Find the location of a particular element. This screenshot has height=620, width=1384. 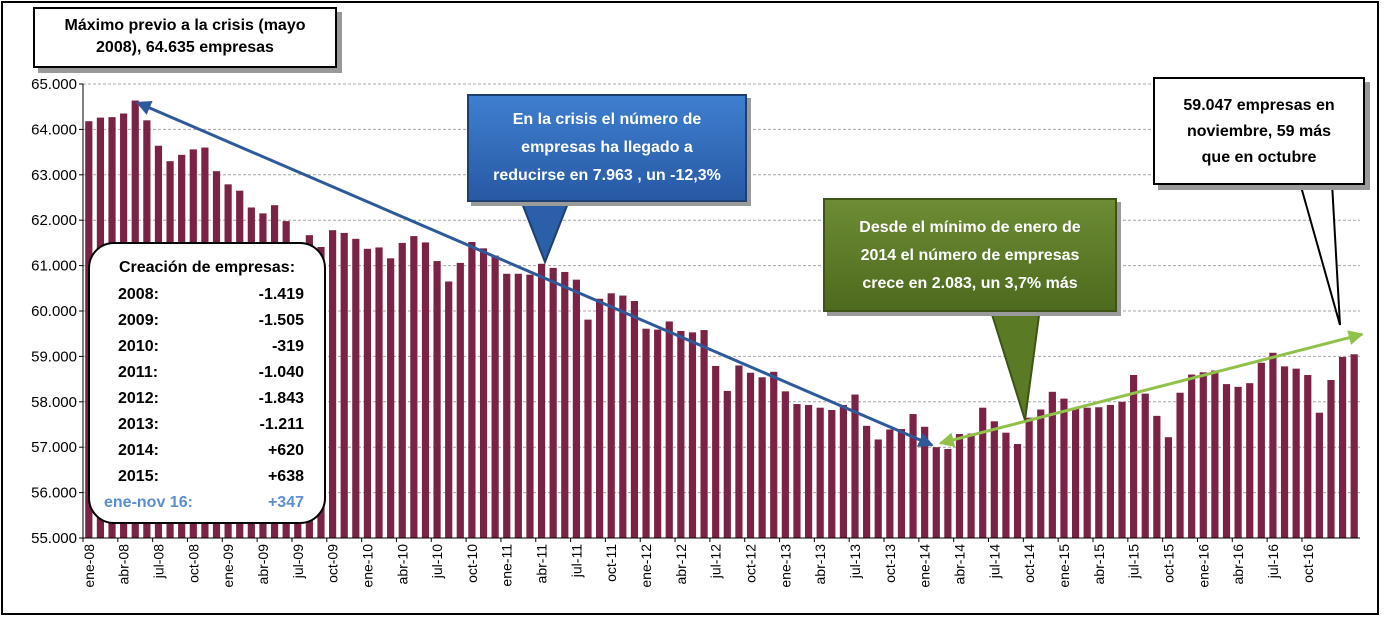

table-value: -1.419 is located at coordinates (281, 294).